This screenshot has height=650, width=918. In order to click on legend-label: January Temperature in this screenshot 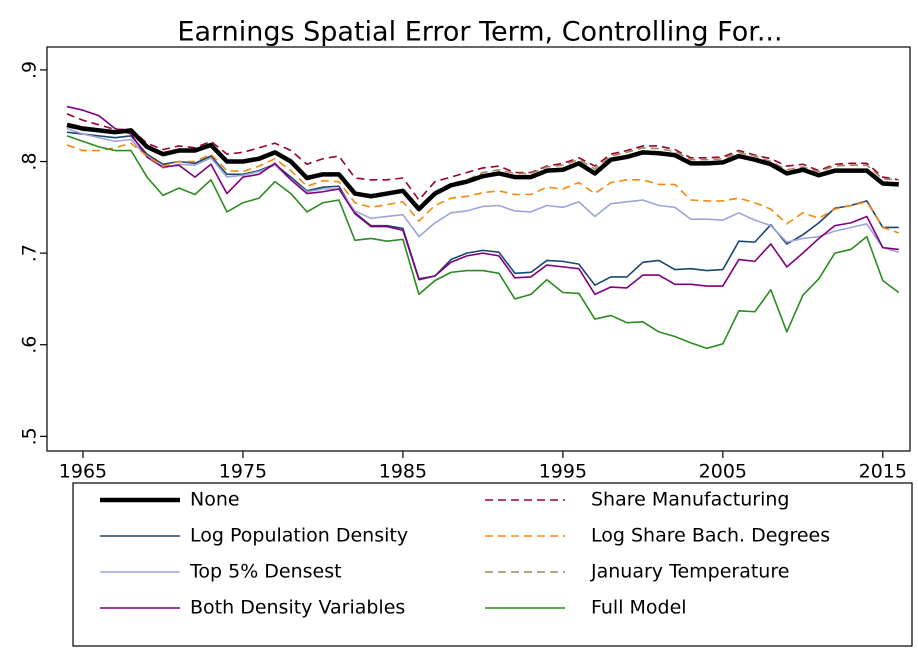, I will do `click(689, 572)`.